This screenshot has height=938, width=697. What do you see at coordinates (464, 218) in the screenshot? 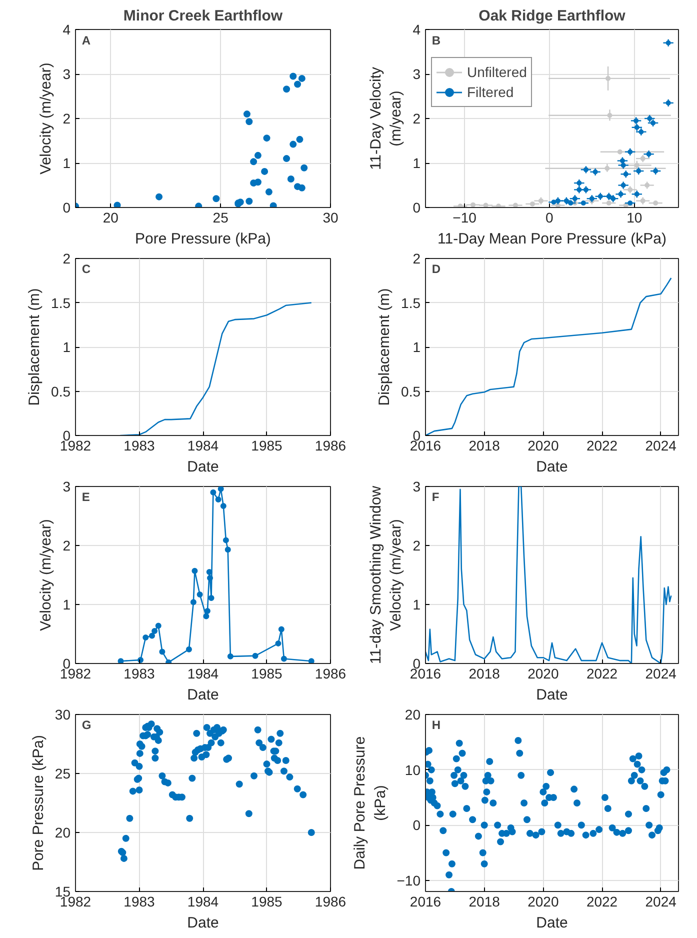
I see `x-tick-label: −10` at bounding box center [464, 218].